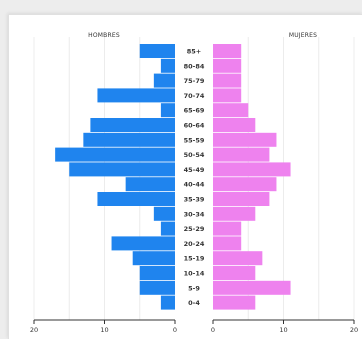 Image resolution: width=362 pixels, height=339 pixels. What do you see at coordinates (194, 244) in the screenshot?
I see `age-label: 20-24` at bounding box center [194, 244].